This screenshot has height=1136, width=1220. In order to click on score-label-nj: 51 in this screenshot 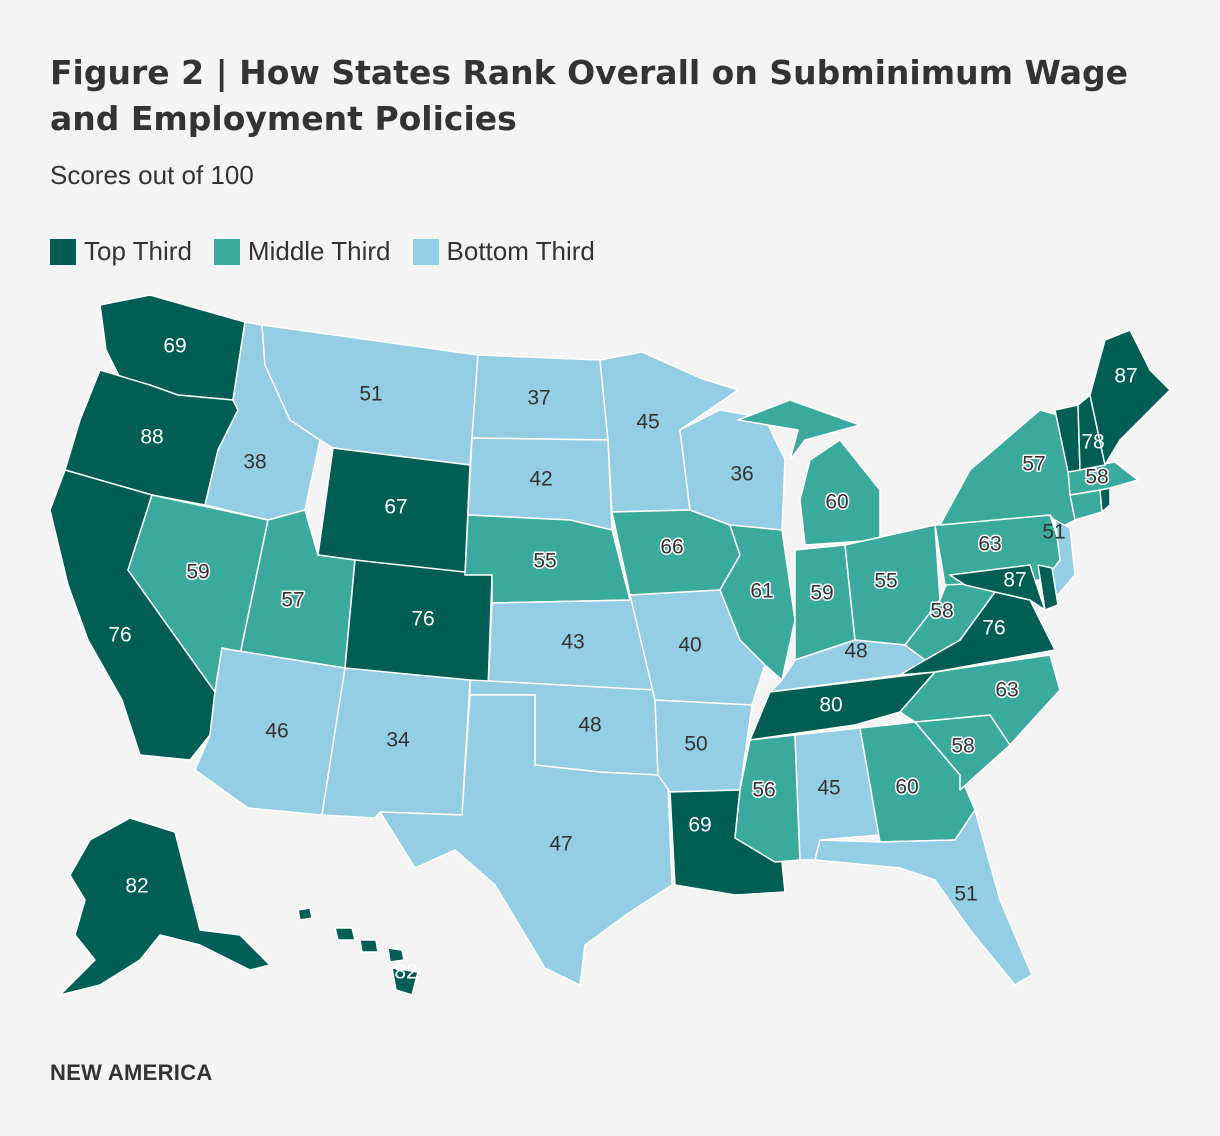, I will do `click(1053, 532)`.